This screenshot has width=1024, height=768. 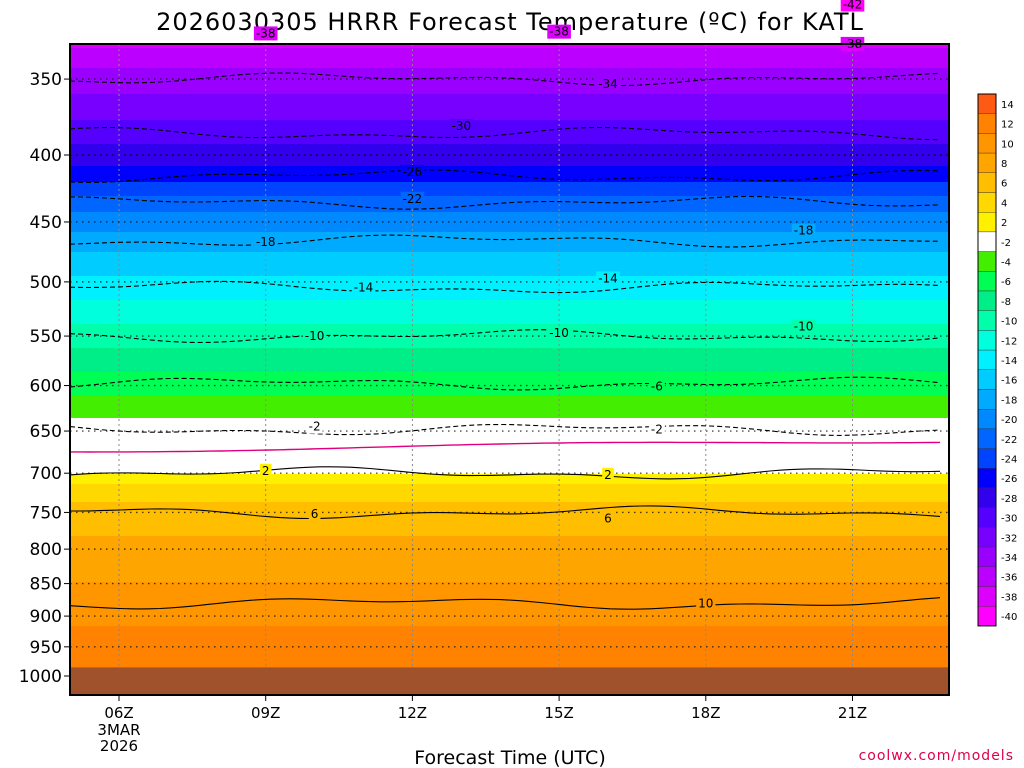 I want to click on x-tick-label: 21Z, so click(x=852, y=713).